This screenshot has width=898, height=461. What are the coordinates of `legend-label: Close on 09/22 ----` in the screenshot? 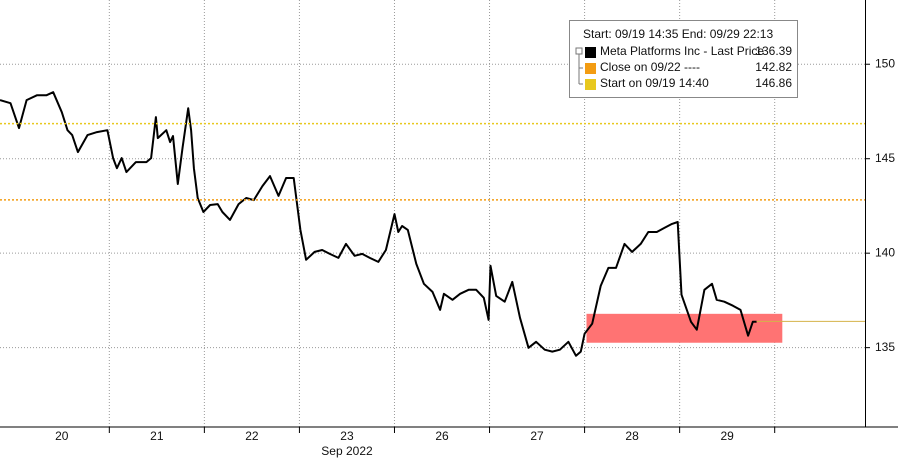 It's located at (650, 67).